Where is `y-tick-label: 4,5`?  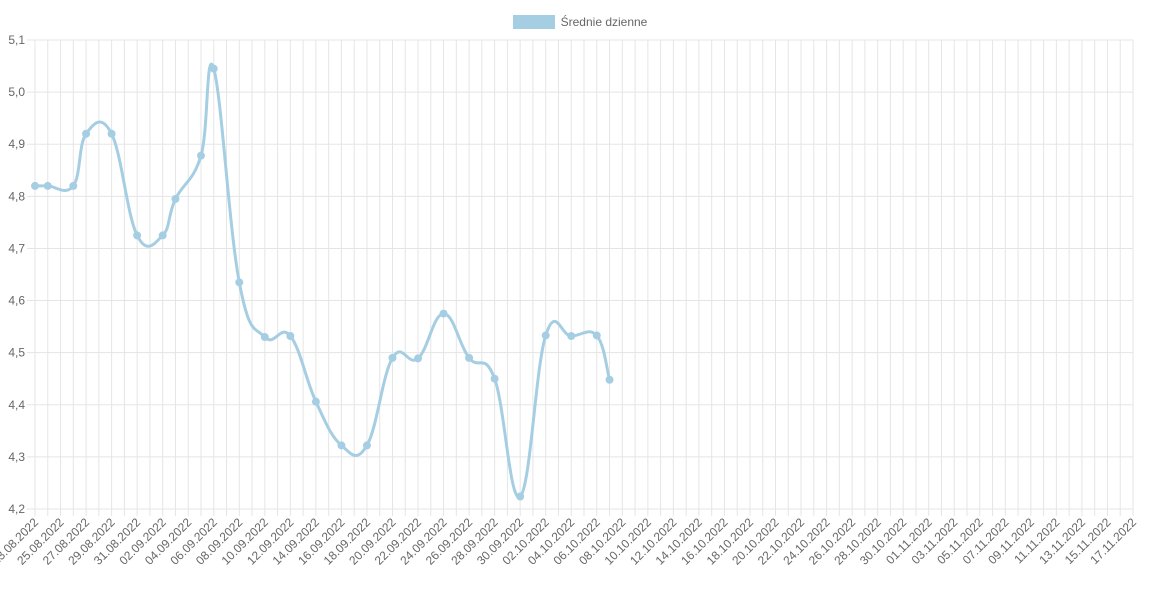
y-tick-label: 4,5 is located at coordinates (16, 353).